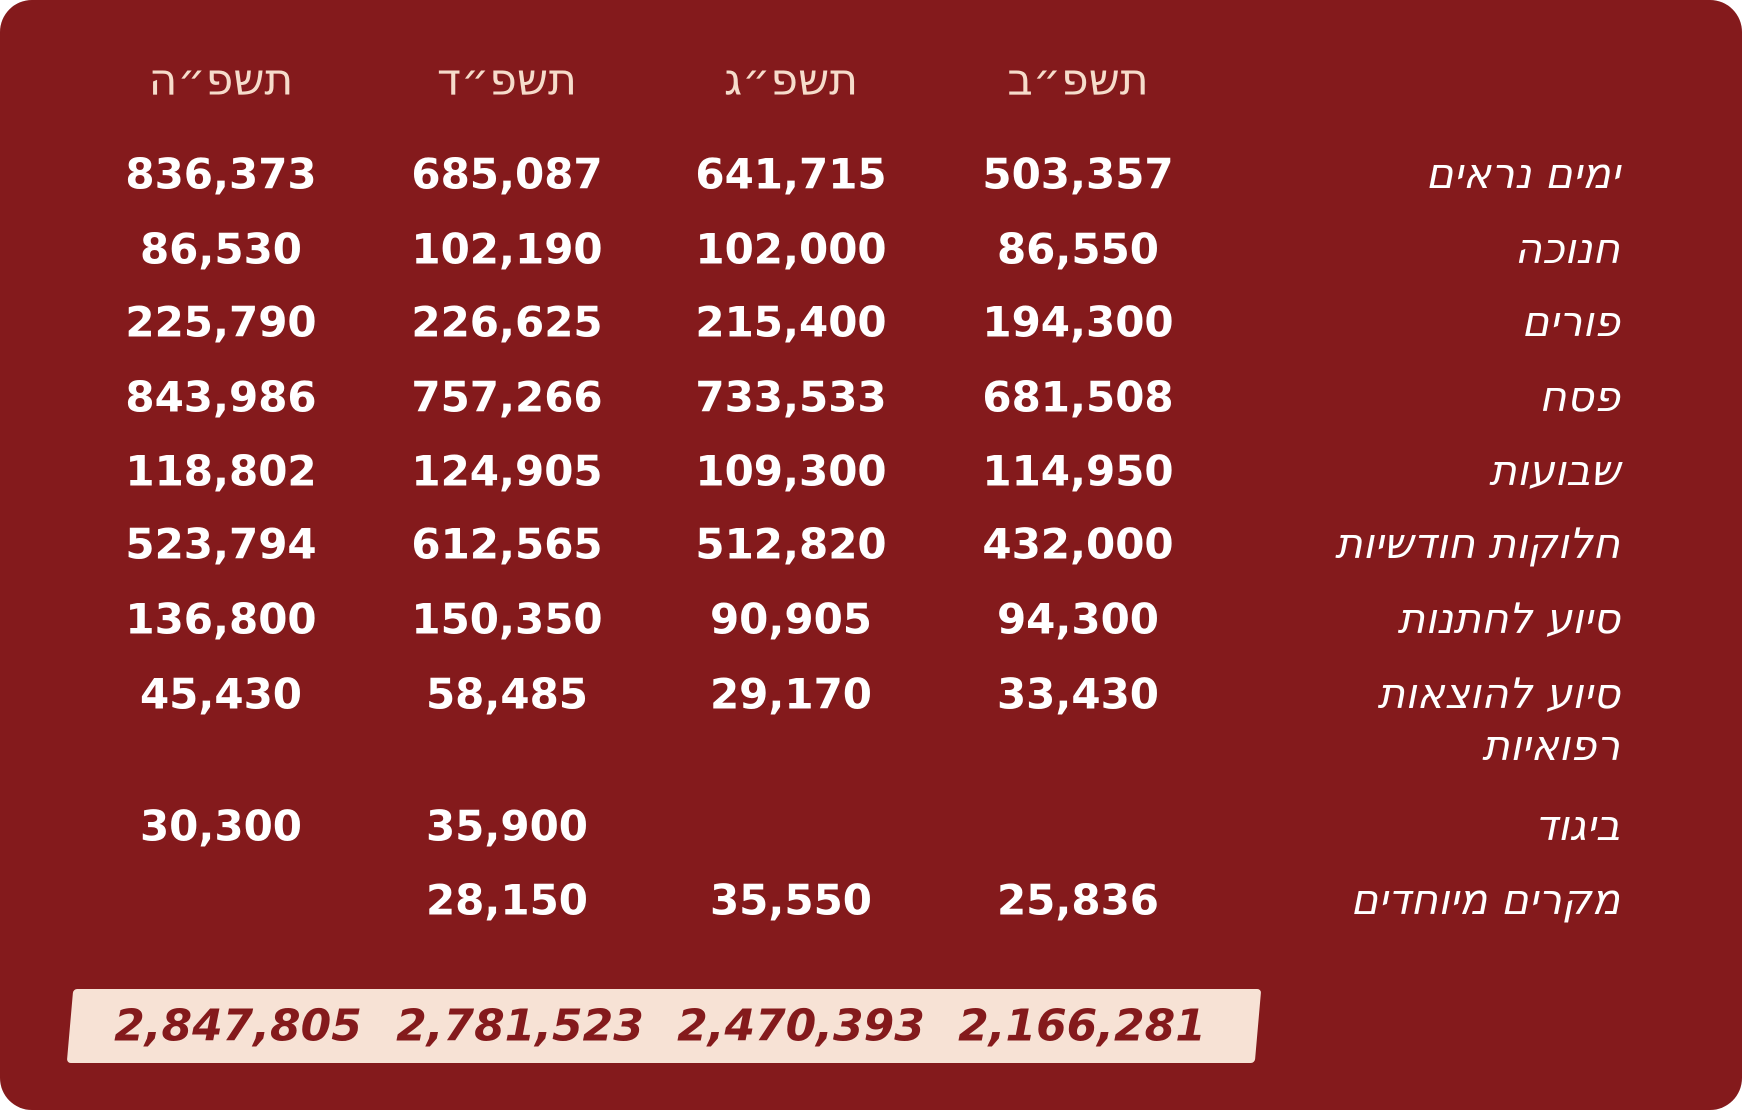 The width and height of the screenshot is (1742, 1110). I want to click on value-cell: 226,625, so click(507, 322).